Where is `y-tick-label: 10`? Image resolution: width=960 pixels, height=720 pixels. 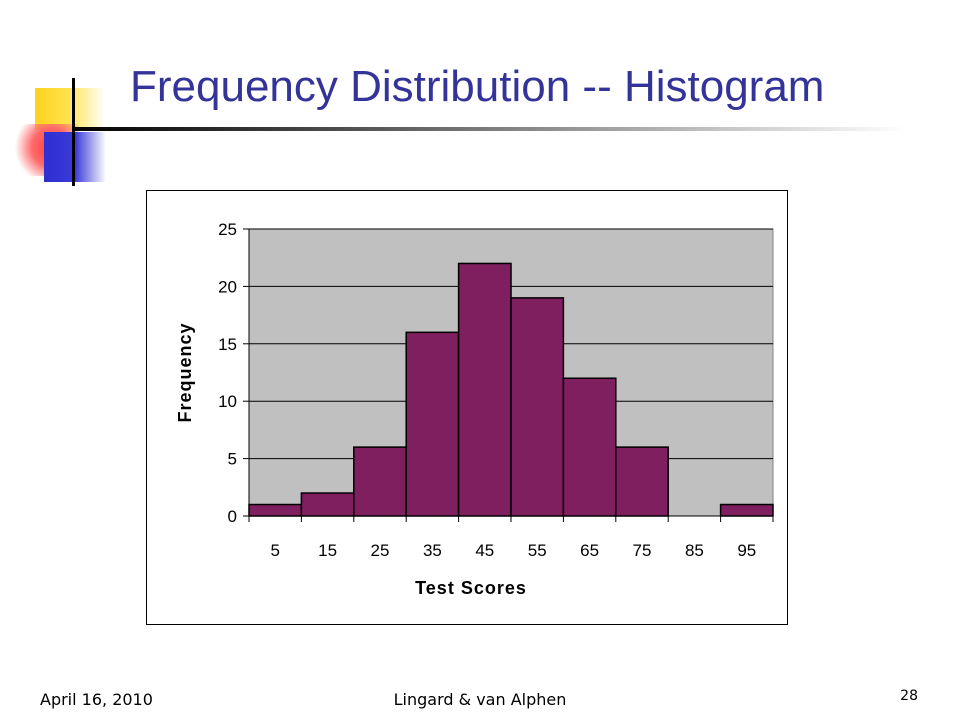 y-tick-label: 10 is located at coordinates (227, 401).